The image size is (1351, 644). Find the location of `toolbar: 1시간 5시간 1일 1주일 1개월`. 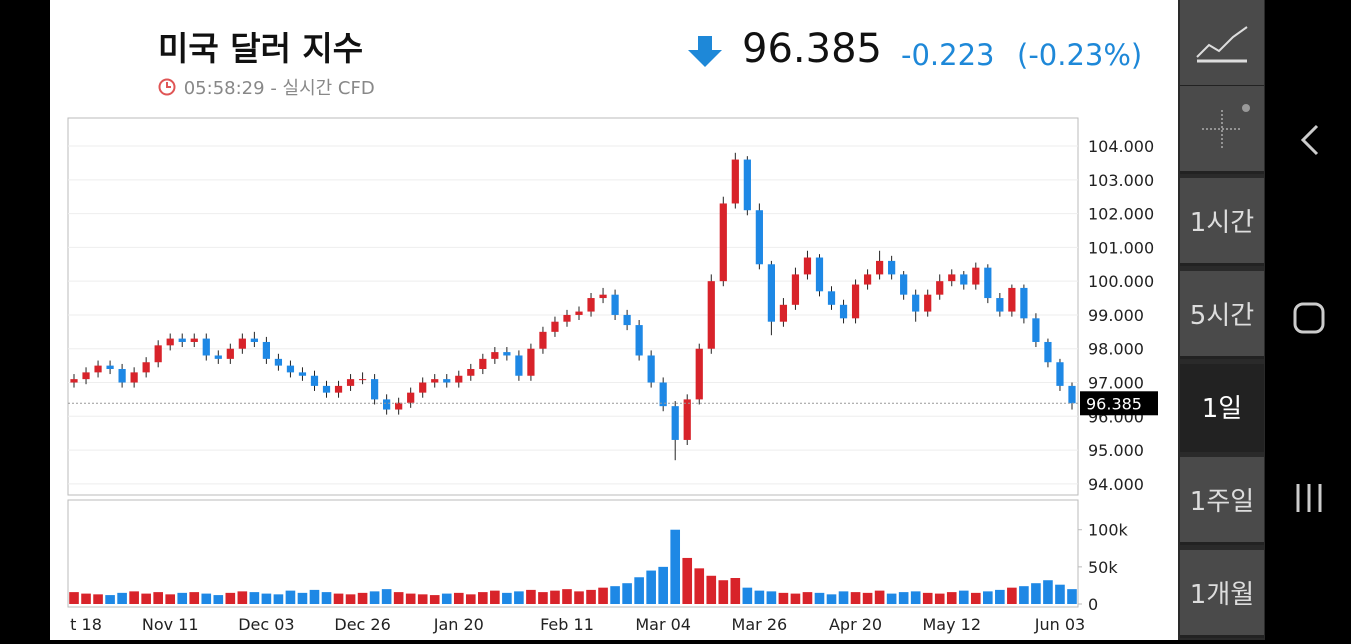

toolbar: 1시간 5시간 1일 1주일 1개월 is located at coordinates (1221, 320).